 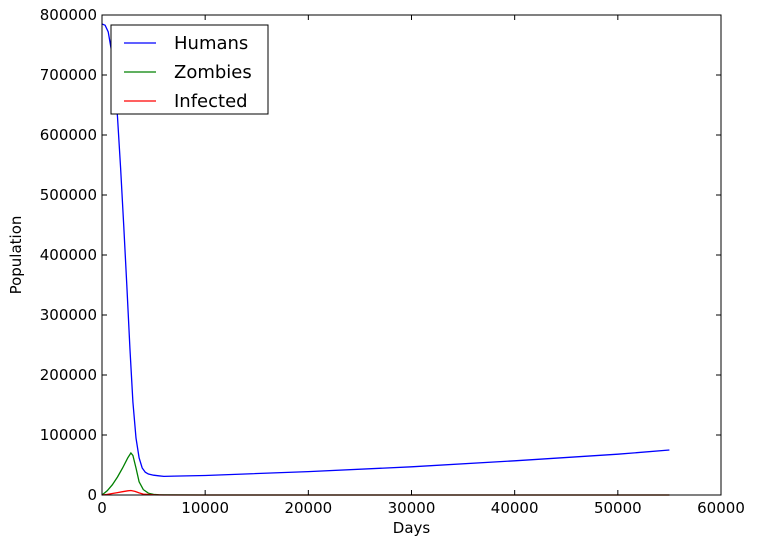 What do you see at coordinates (68, 135) in the screenshot?
I see `y-tick-label: 600000` at bounding box center [68, 135].